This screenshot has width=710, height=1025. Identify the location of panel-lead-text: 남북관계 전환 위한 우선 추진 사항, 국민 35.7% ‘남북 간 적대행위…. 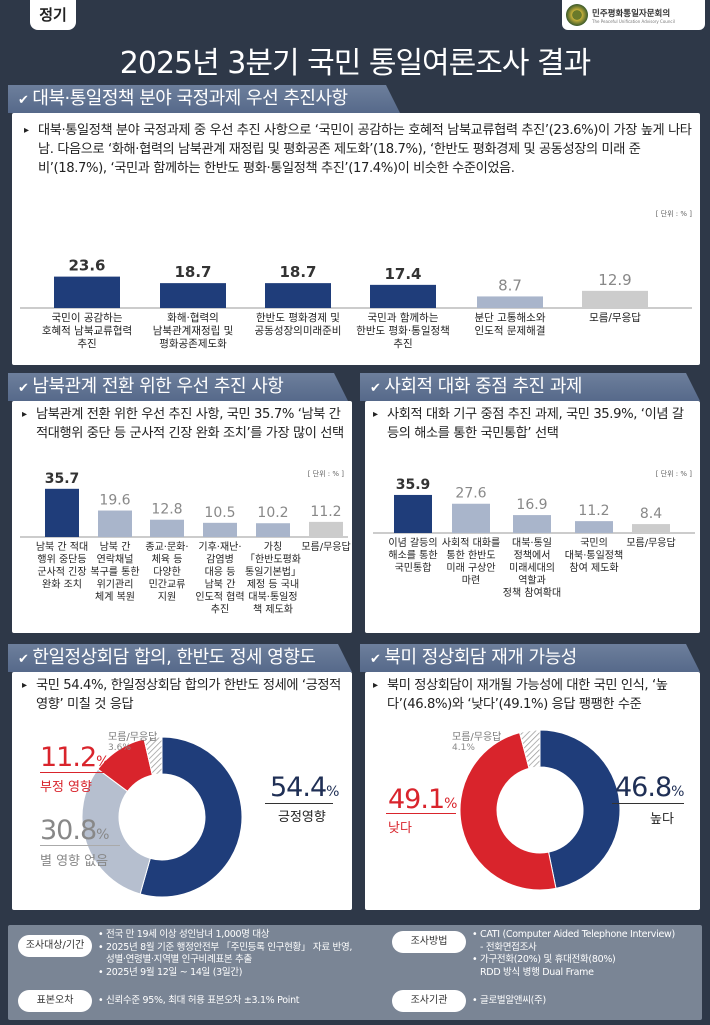
(185, 424).